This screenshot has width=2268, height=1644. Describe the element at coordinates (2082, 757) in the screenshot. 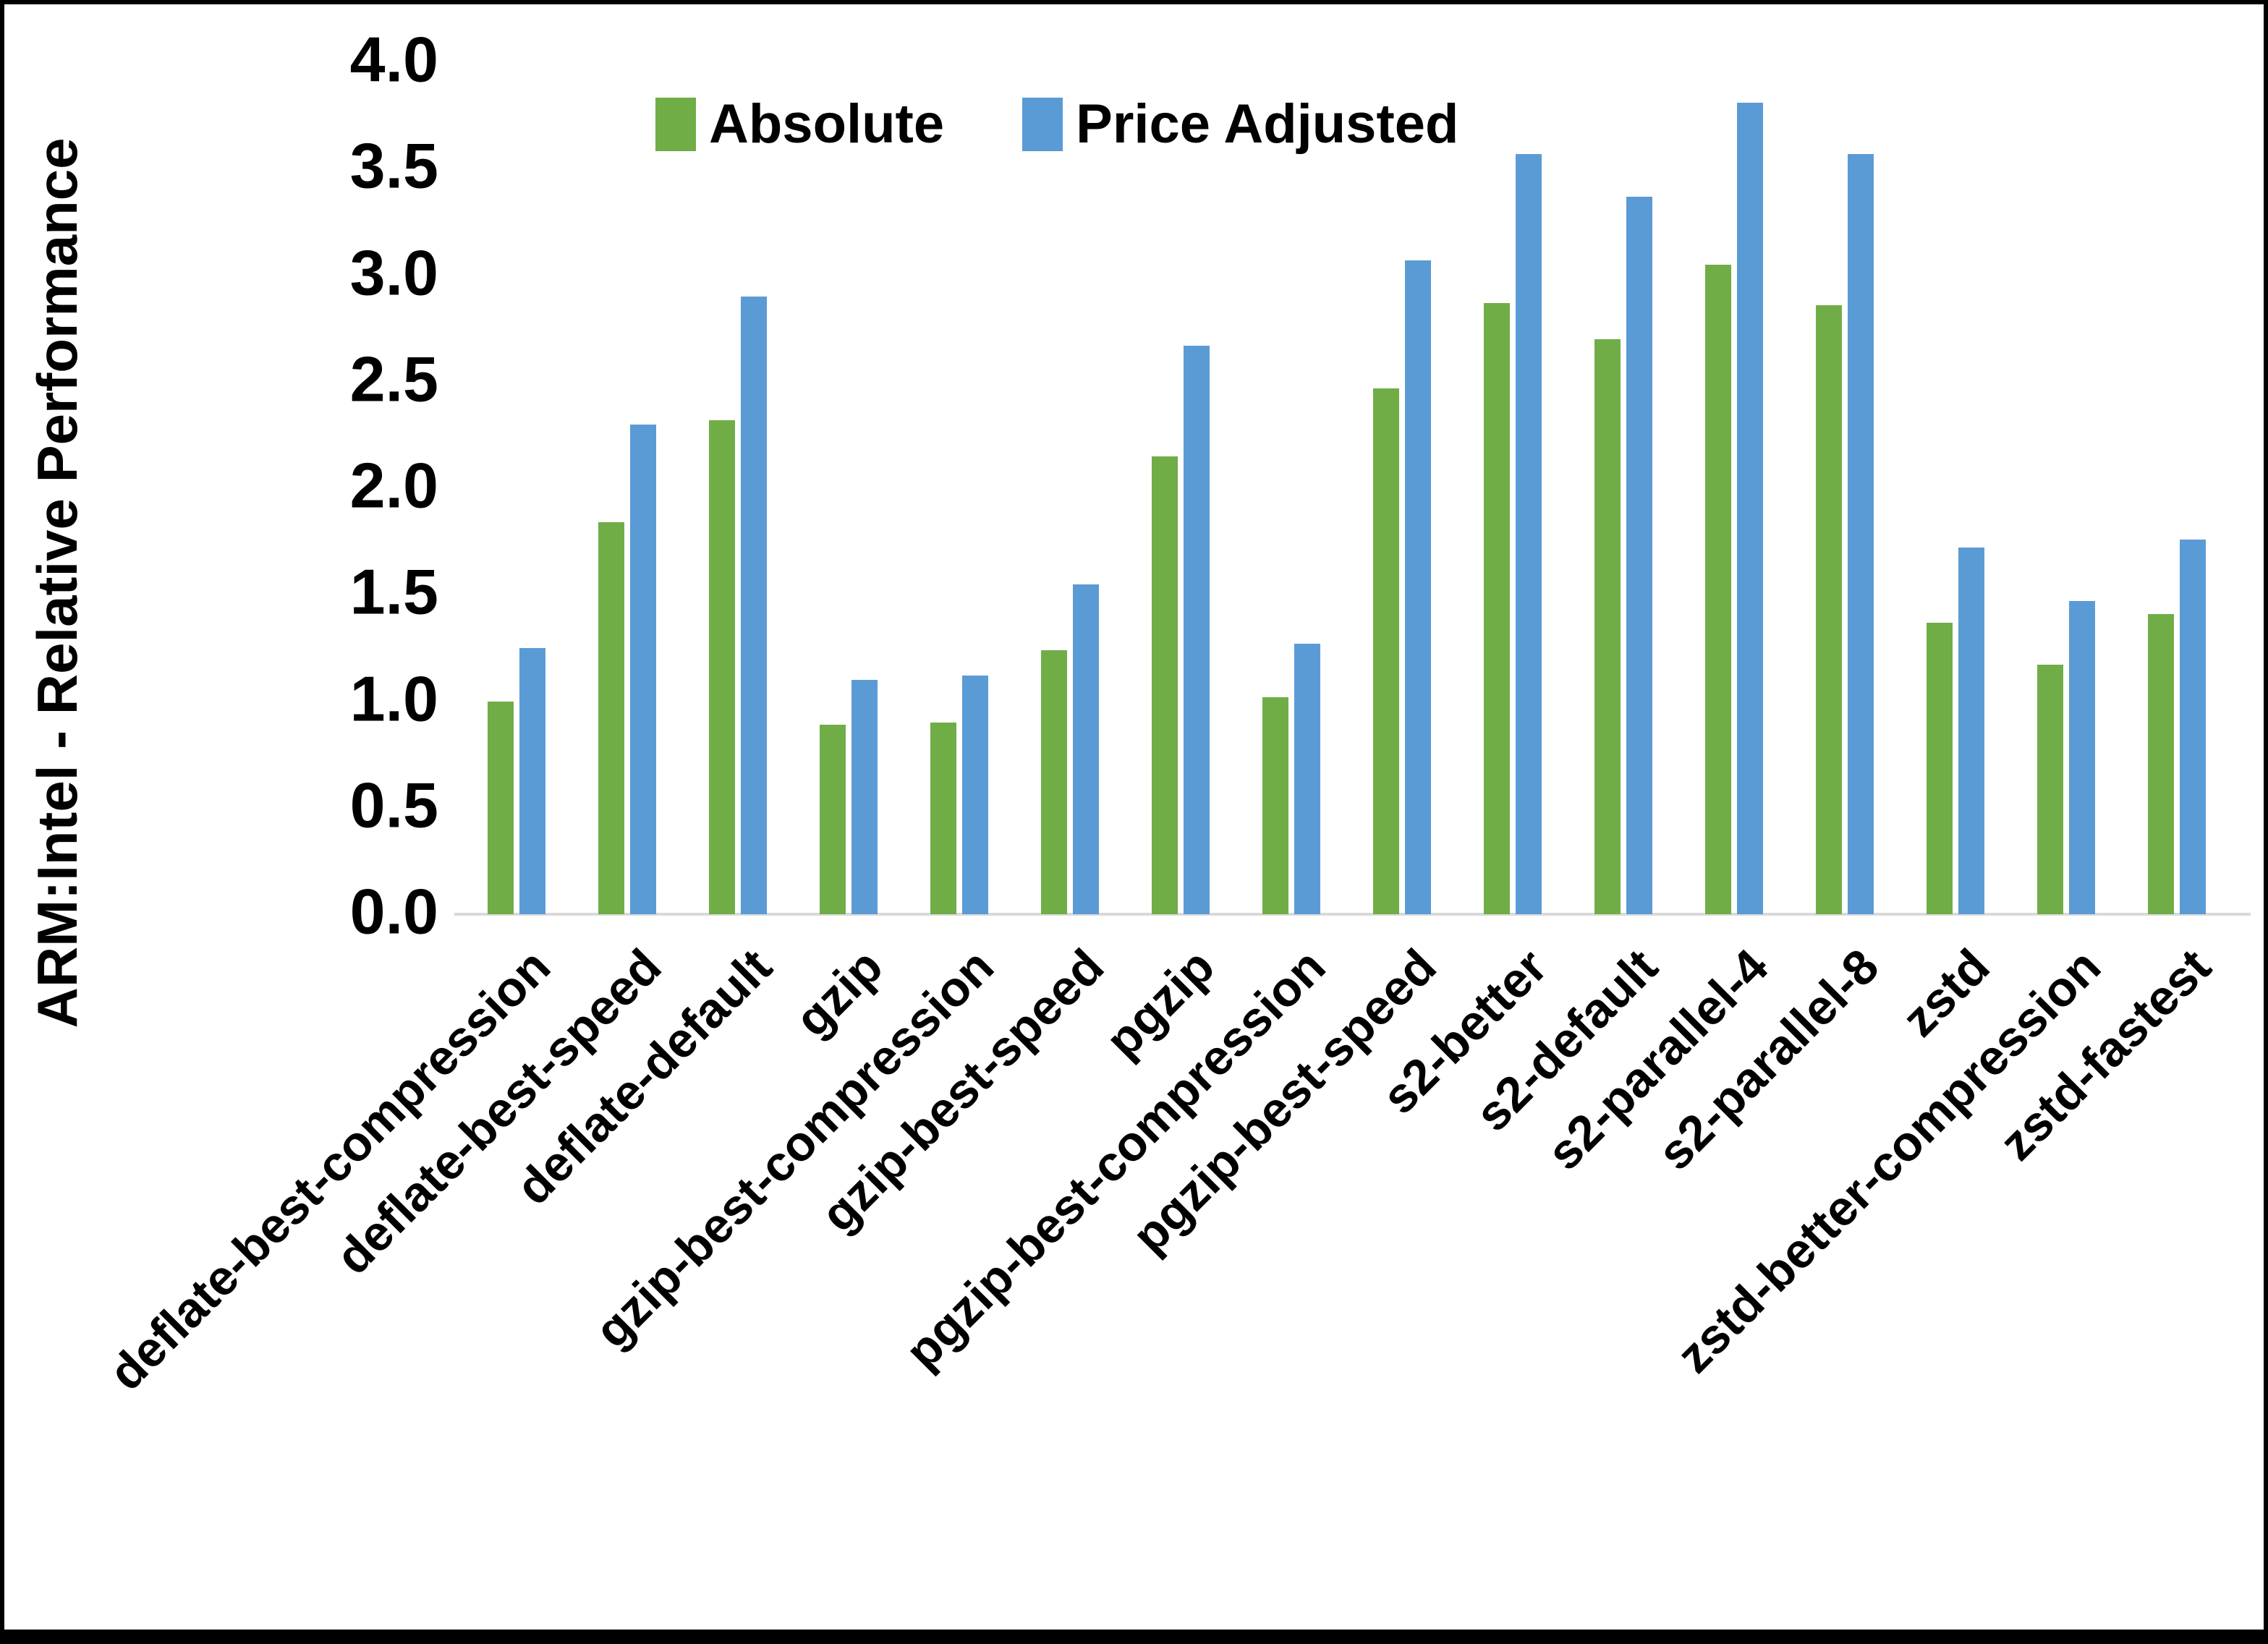

I see `bar-price-adjusted-zstd-better-compression` at that location.